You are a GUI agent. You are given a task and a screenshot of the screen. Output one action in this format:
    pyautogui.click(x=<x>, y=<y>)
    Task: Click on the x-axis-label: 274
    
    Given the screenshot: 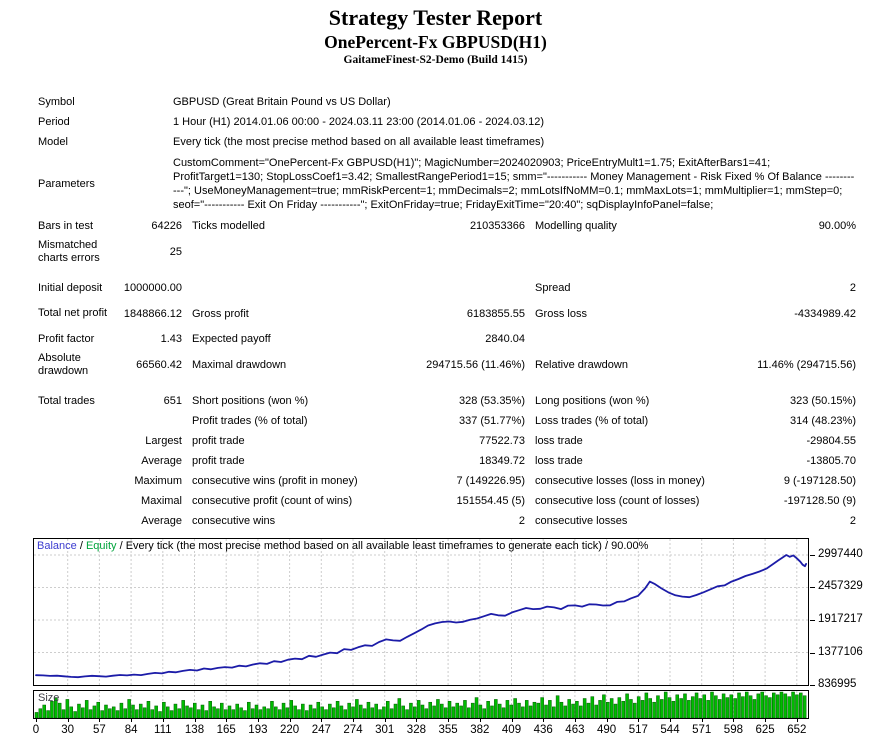 What is the action you would take?
    pyautogui.click(x=353, y=730)
    